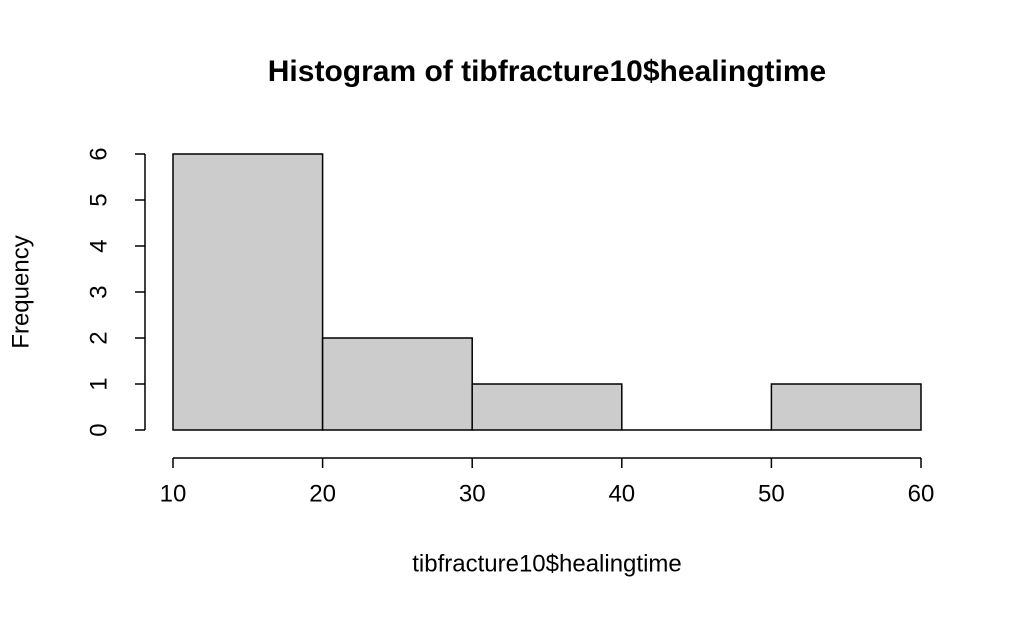 This screenshot has height=619, width=1024. Describe the element at coordinates (472, 493) in the screenshot. I see `x-tick-label: 30` at that location.